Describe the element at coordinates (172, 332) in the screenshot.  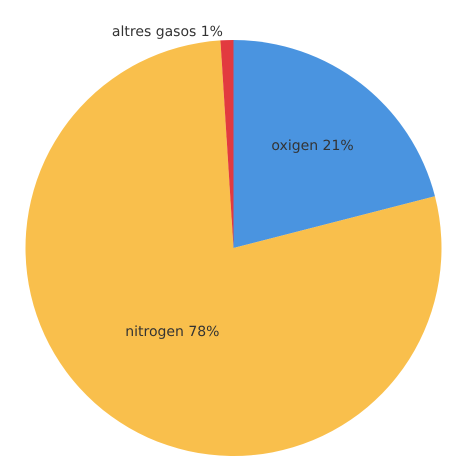
I see `slice-label: nitrogen 78%` at that location.